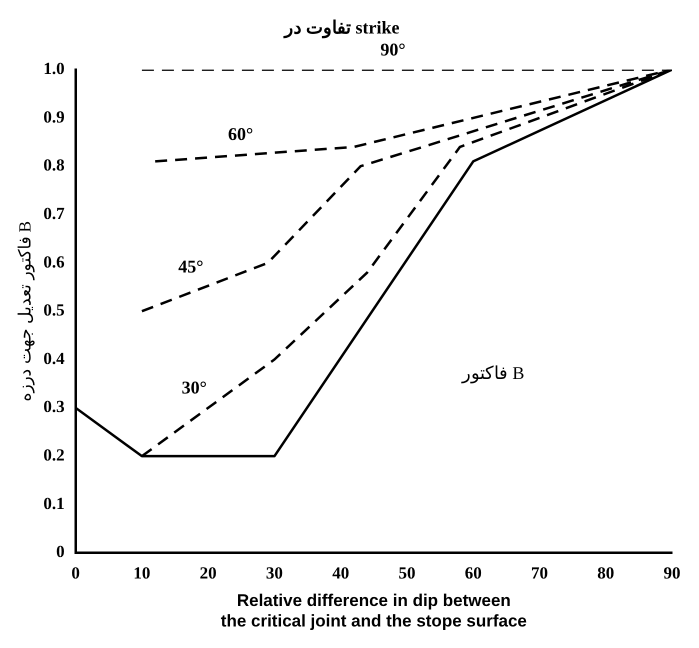  What do you see at coordinates (54, 116) in the screenshot?
I see `y-tick-label: 0.9` at bounding box center [54, 116].